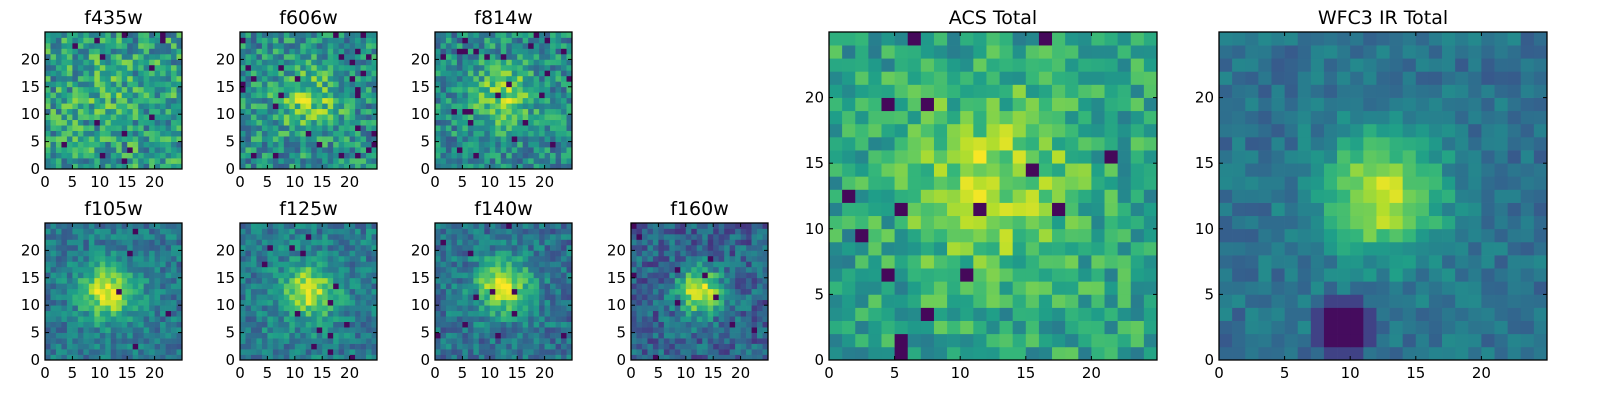 Image resolution: width=1600 pixels, height=400 pixels. What do you see at coordinates (230, 169) in the screenshot?
I see `y-tick-label: 0` at bounding box center [230, 169].